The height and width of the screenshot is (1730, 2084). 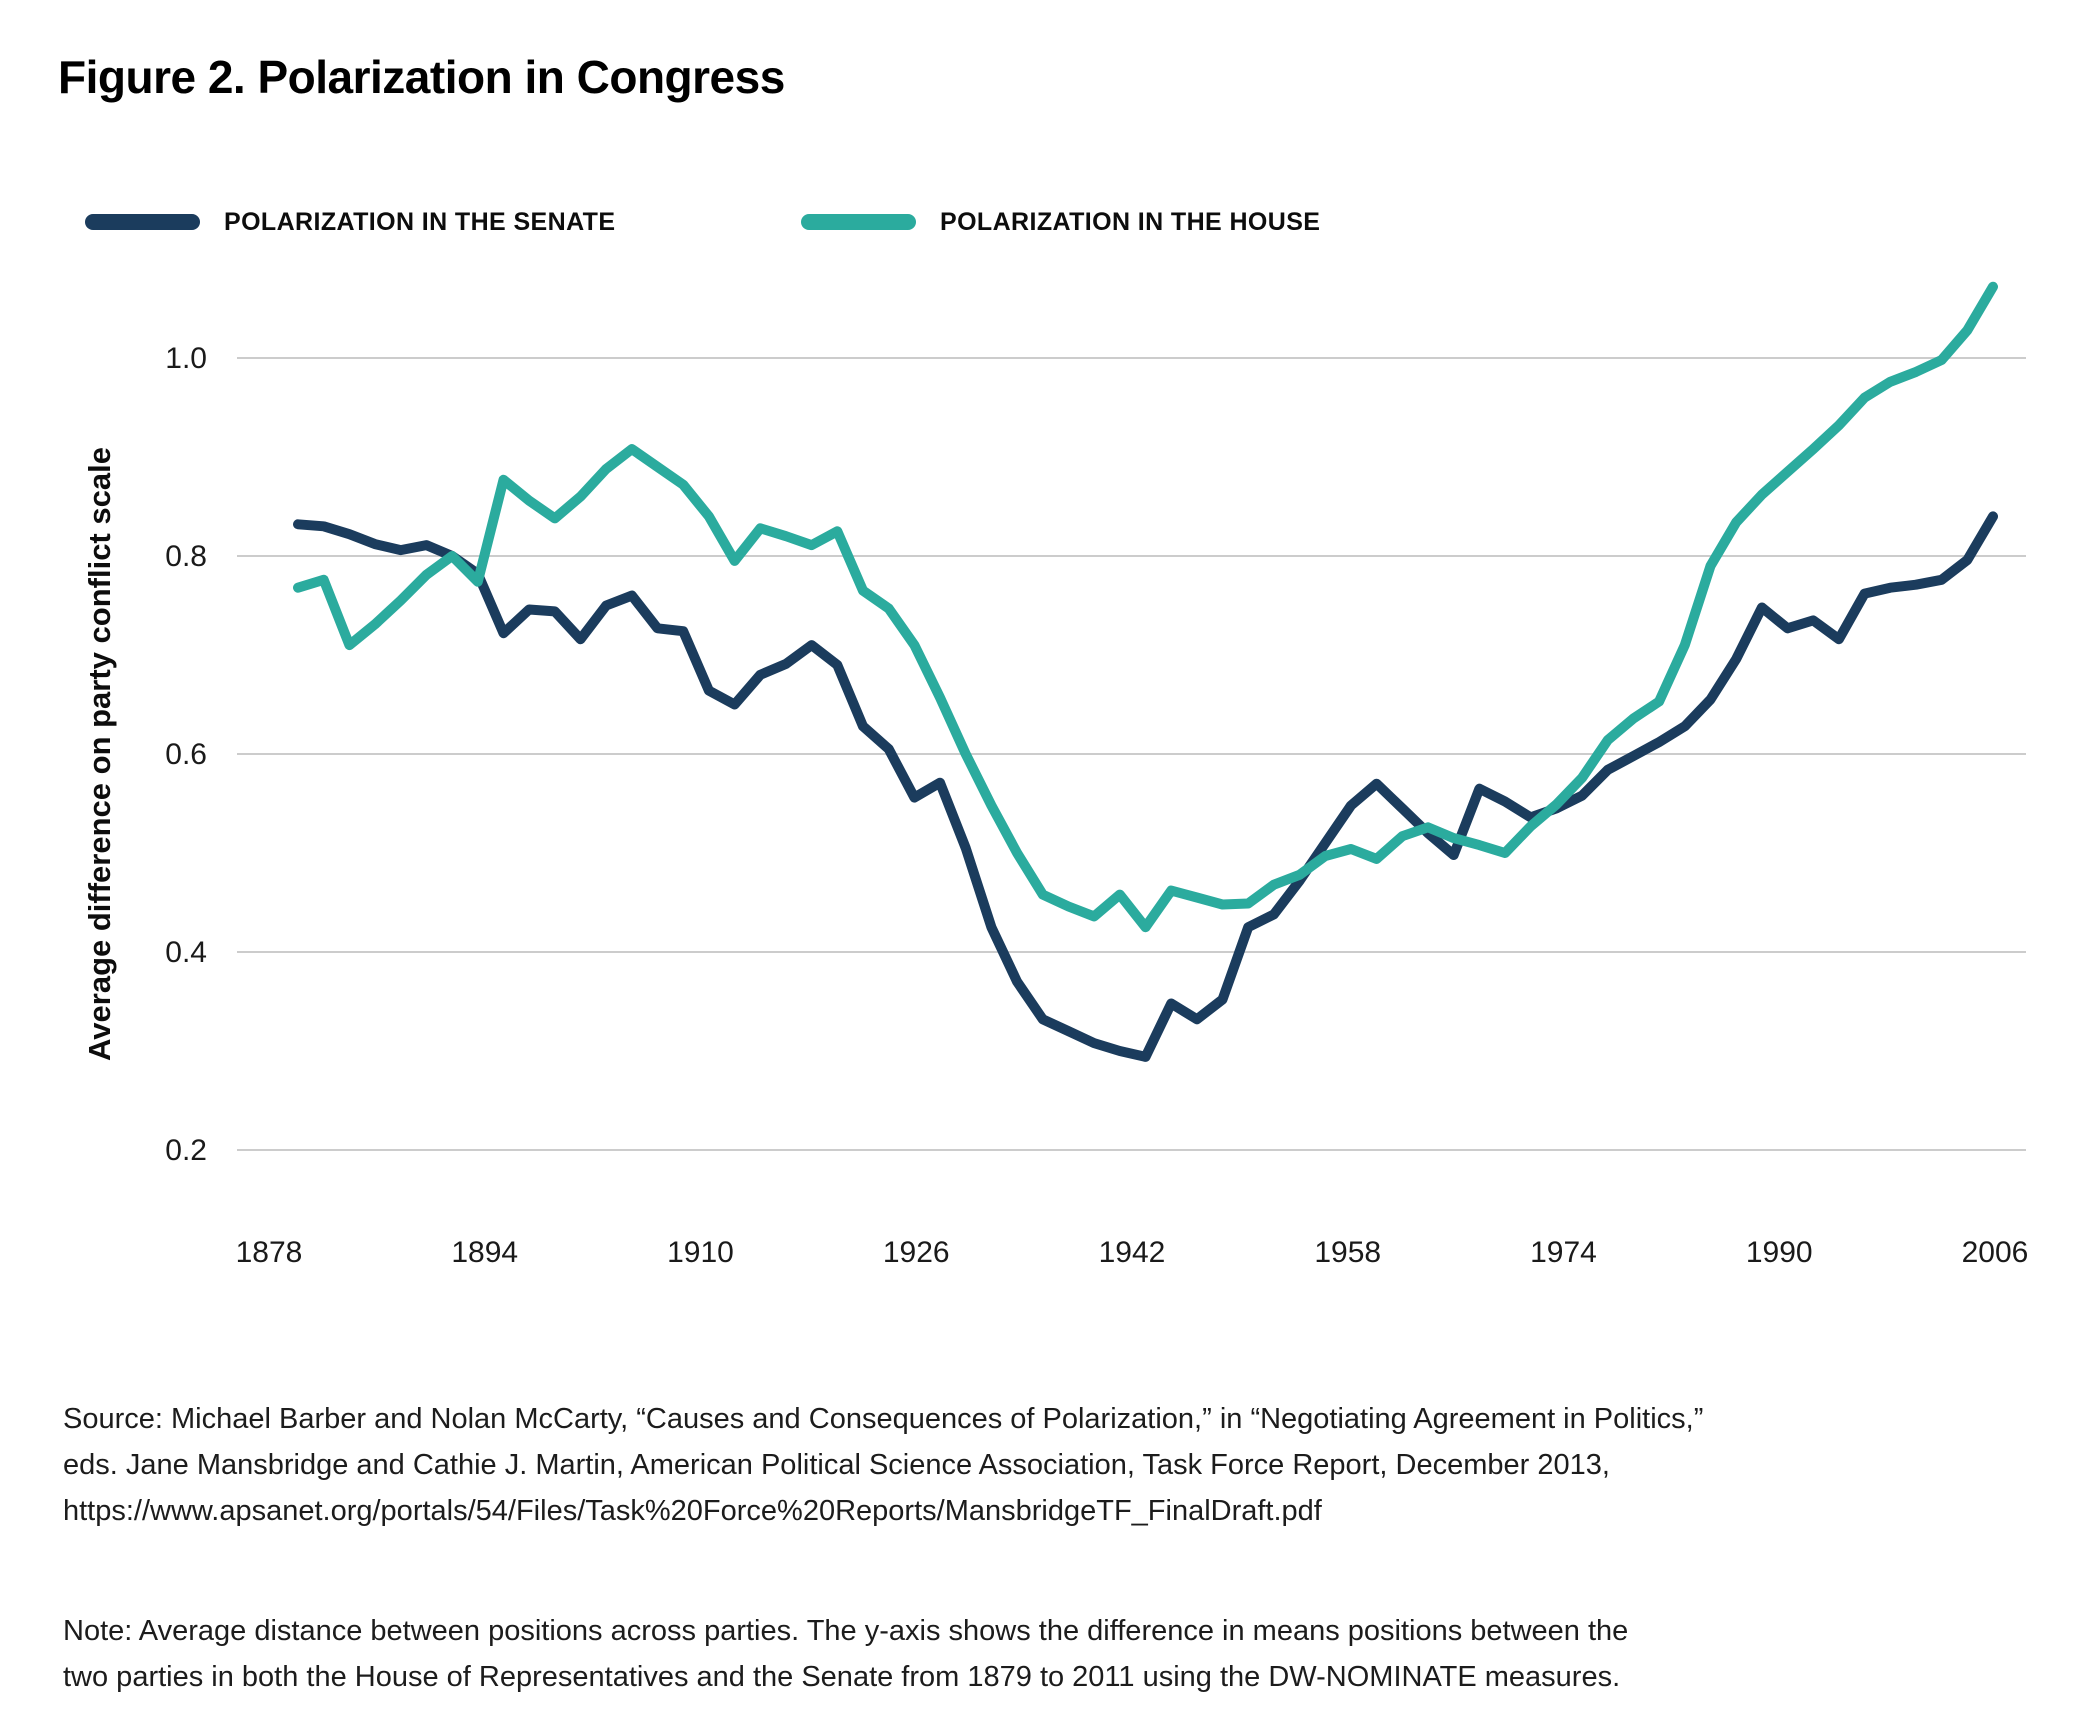 I want to click on x-tick-label: 1926, so click(x=916, y=1252).